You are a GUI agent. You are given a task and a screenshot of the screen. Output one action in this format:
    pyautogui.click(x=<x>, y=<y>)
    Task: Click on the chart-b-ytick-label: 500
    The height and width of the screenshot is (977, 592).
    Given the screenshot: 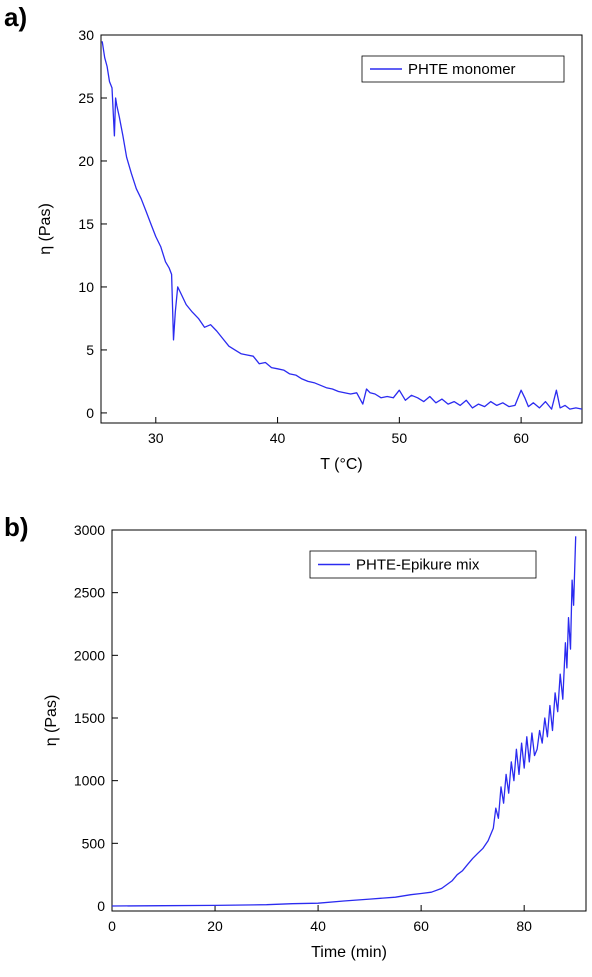 What is the action you would take?
    pyautogui.click(x=94, y=843)
    